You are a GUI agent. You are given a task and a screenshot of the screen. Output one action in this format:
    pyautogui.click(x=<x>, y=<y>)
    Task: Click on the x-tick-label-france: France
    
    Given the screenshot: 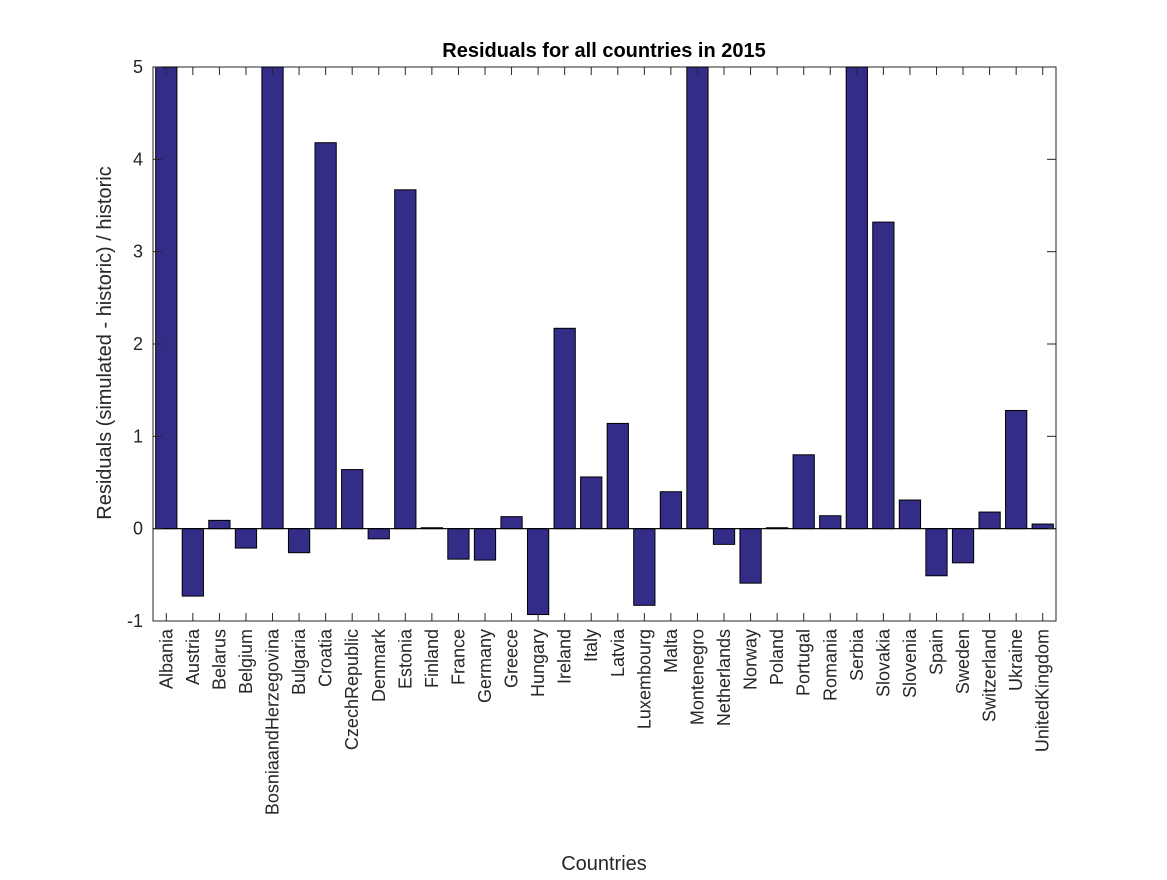 What is the action you would take?
    pyautogui.click(x=458, y=657)
    